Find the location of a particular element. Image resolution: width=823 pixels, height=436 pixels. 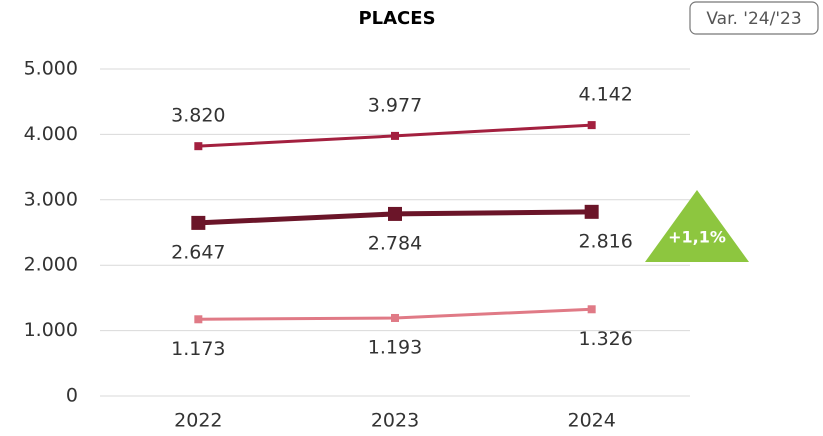

data-label: 1.326 is located at coordinates (605, 339).